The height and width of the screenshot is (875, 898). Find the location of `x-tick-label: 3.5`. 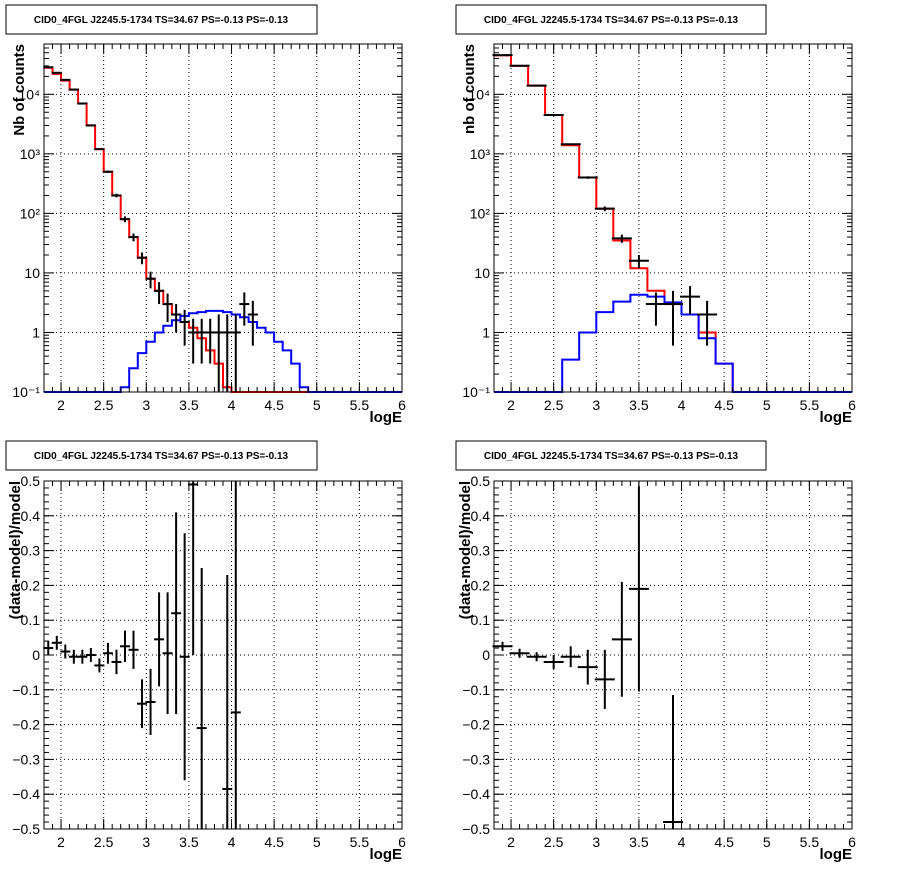

x-tick-label: 3.5 is located at coordinates (189, 405).